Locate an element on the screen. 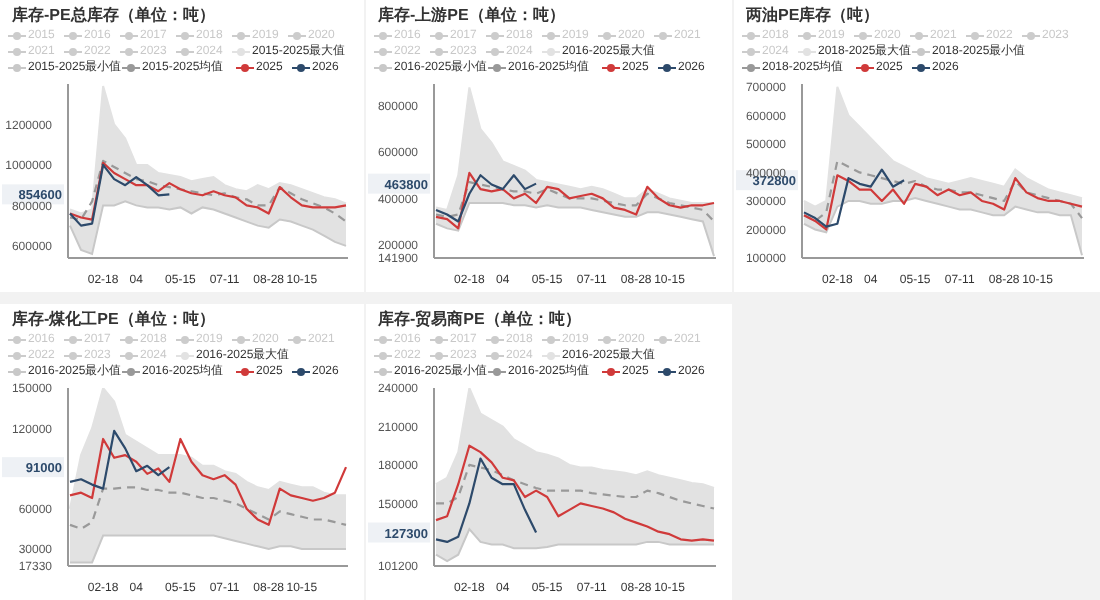 The width and height of the screenshot is (1100, 600). chart-title: 库存-贸易商PE（单位：吨） is located at coordinates (479, 320).